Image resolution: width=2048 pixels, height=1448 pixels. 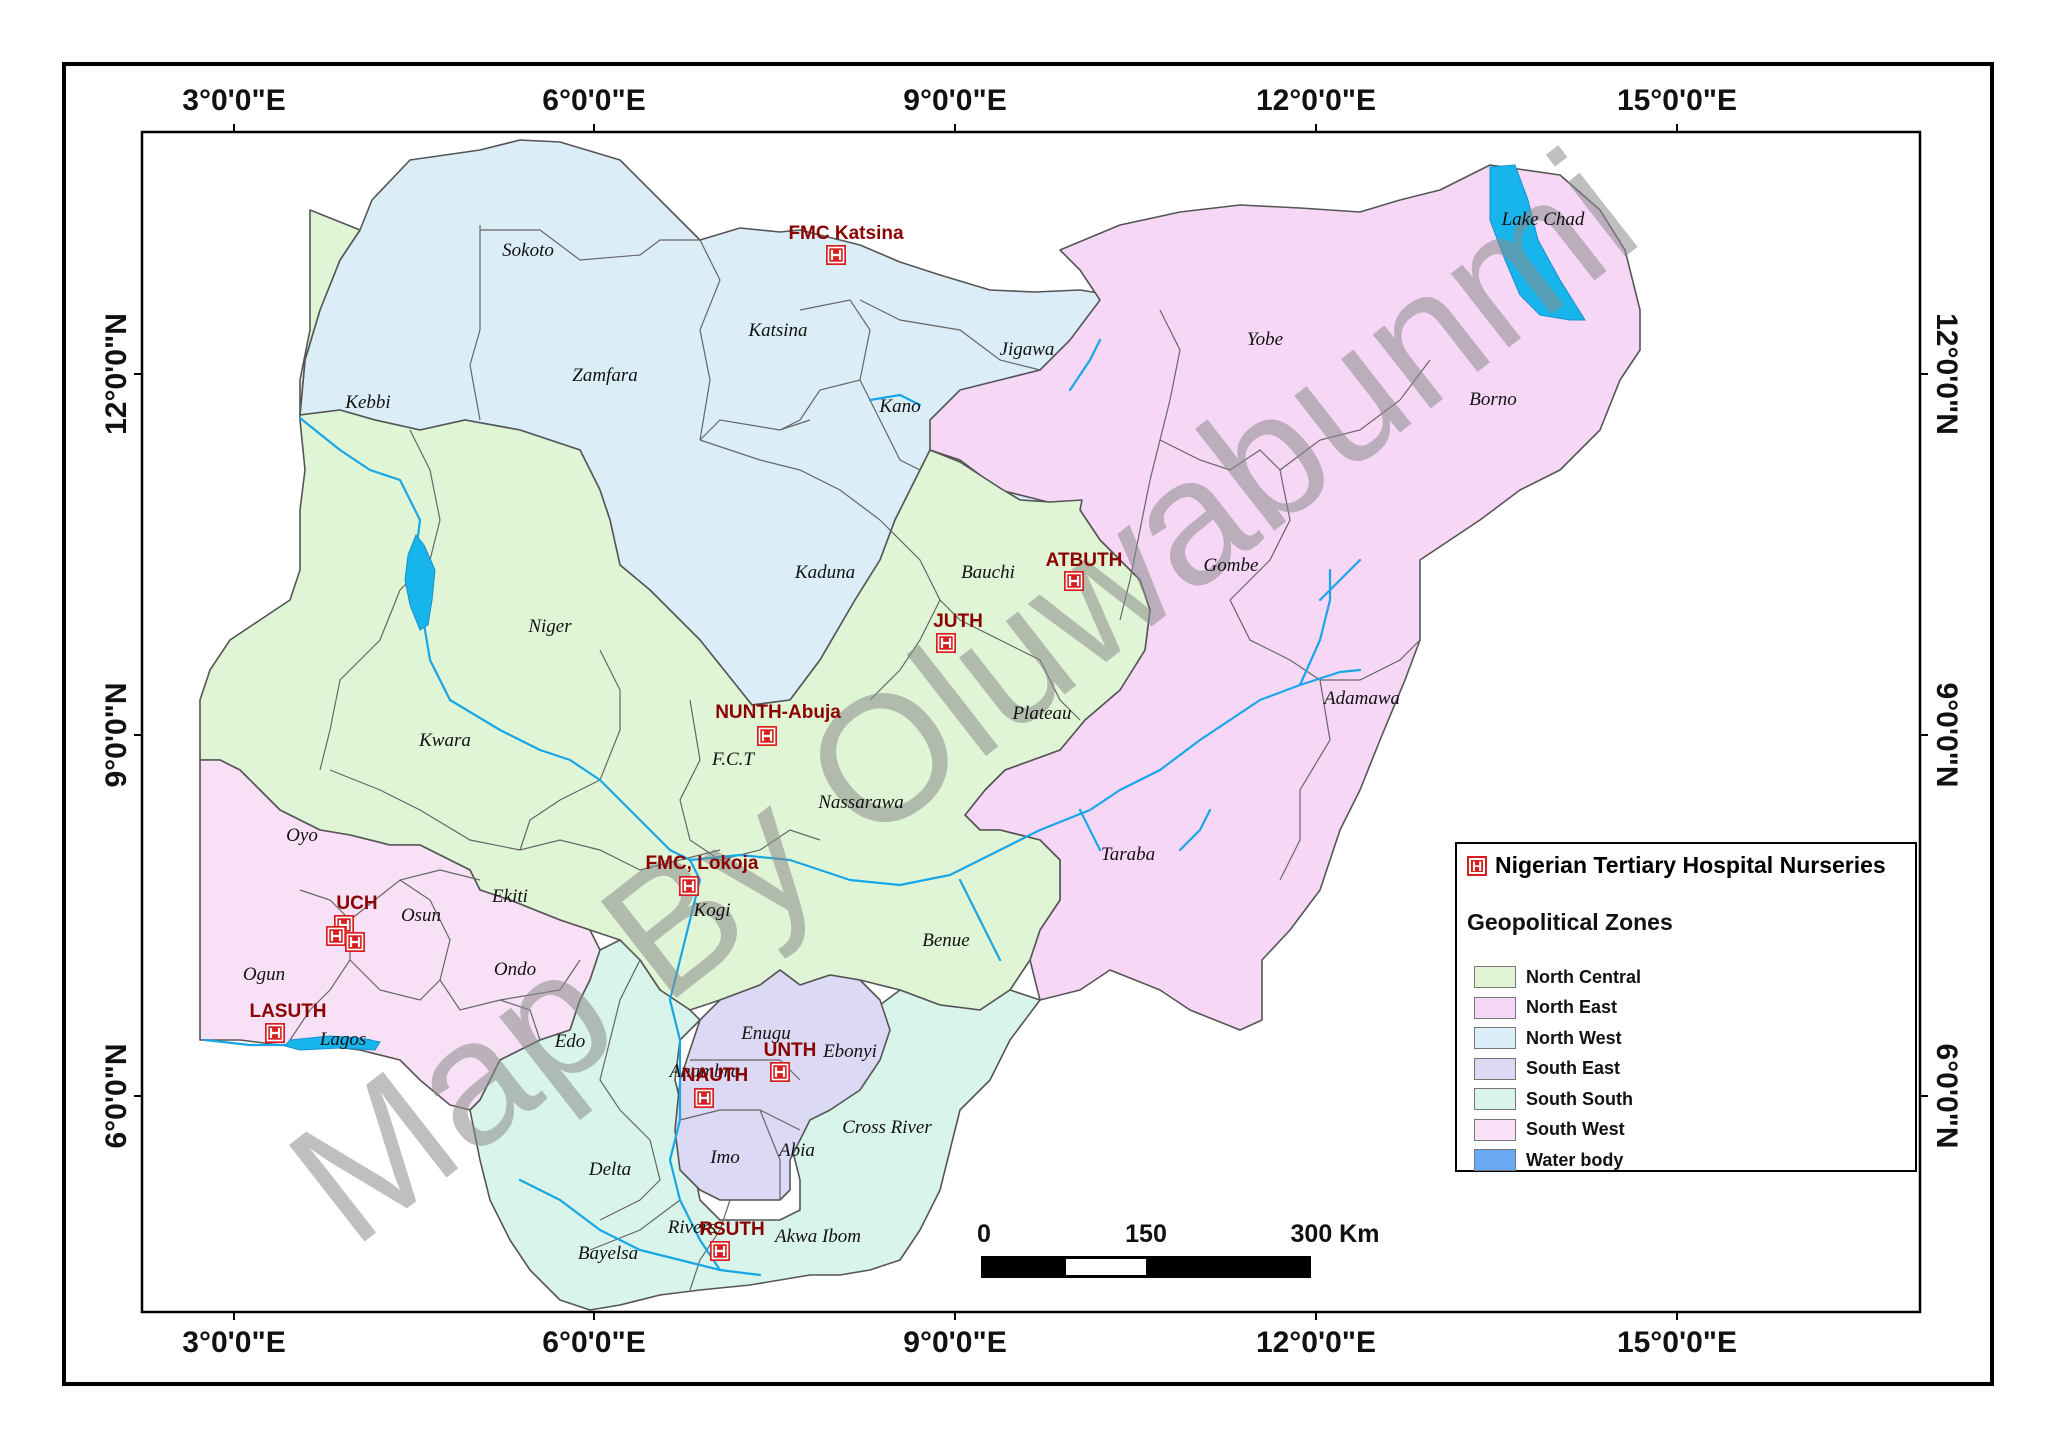 I want to click on state-label-jigawa: Jigawa, so click(x=1027, y=349).